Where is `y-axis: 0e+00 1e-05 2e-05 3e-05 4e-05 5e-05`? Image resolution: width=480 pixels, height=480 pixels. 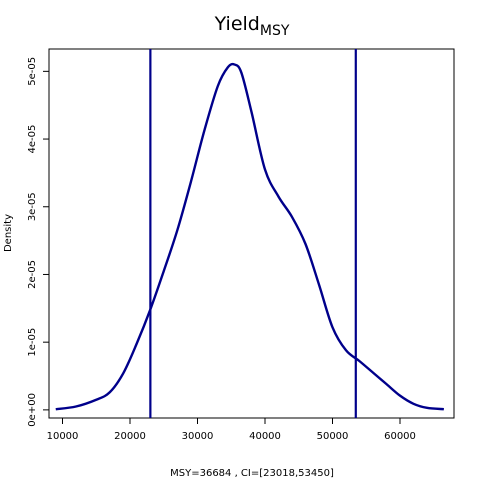 y-axis: 0e+00 1e-05 2e-05 3e-05 4e-05 5e-05 is located at coordinates (38, 242).